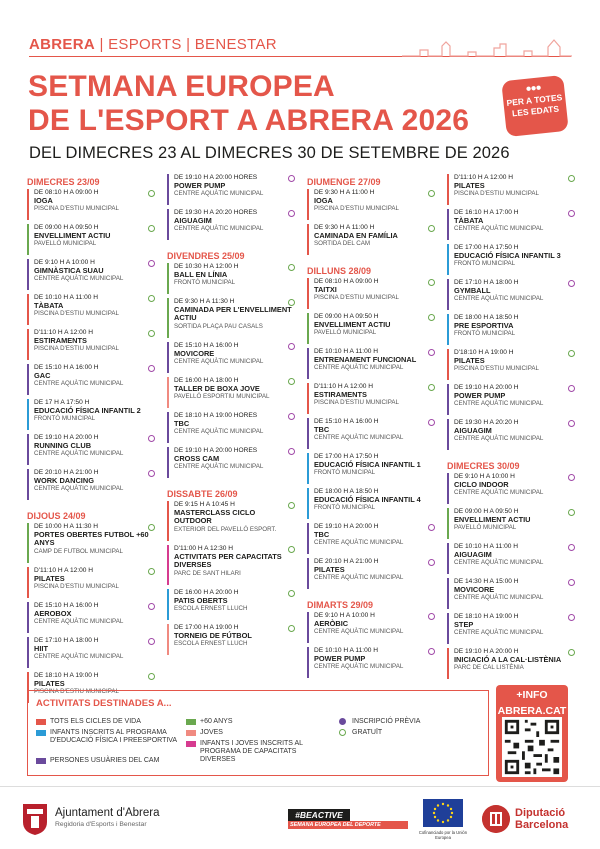 The height and width of the screenshot is (849, 600). I want to click on eu-cofinanced-text: Cofinanciado por la Unión Europea, so click(443, 835).